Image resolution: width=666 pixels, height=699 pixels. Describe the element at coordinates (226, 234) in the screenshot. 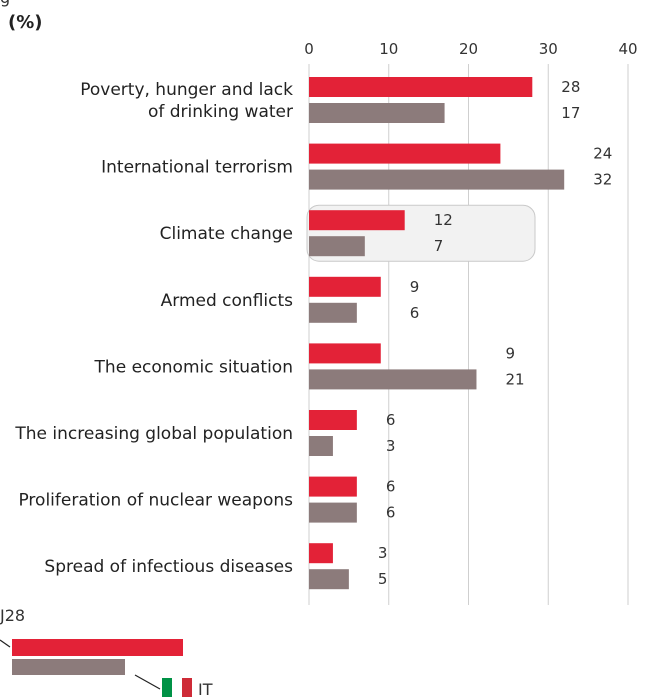

I see `category-label: Climate change` at that location.